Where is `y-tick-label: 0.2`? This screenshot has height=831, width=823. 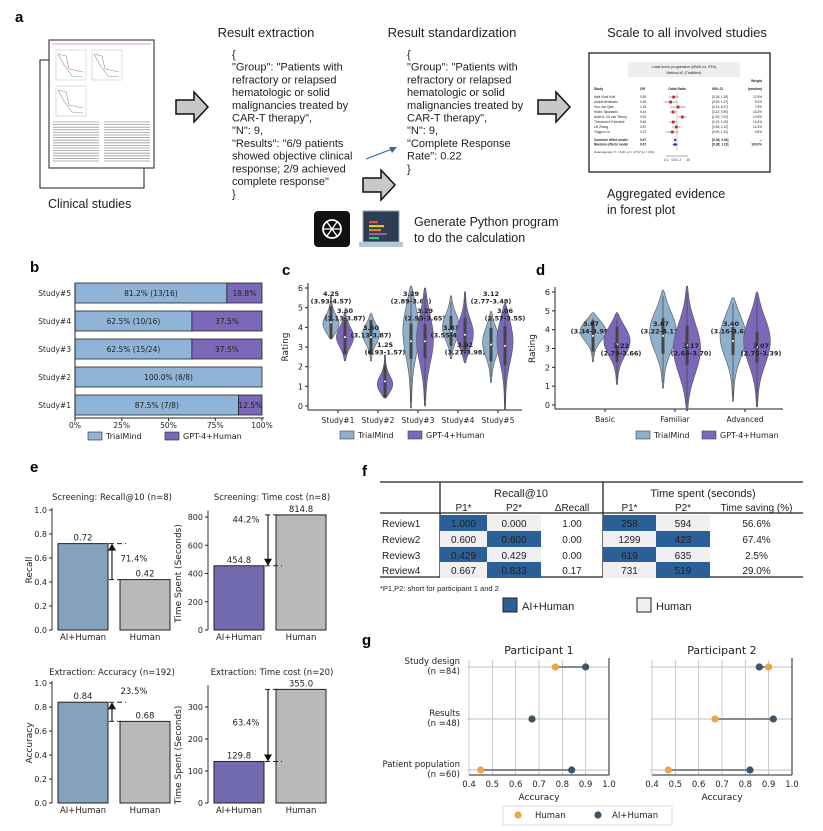
y-tick-label: 0.2 is located at coordinates (40, 779).